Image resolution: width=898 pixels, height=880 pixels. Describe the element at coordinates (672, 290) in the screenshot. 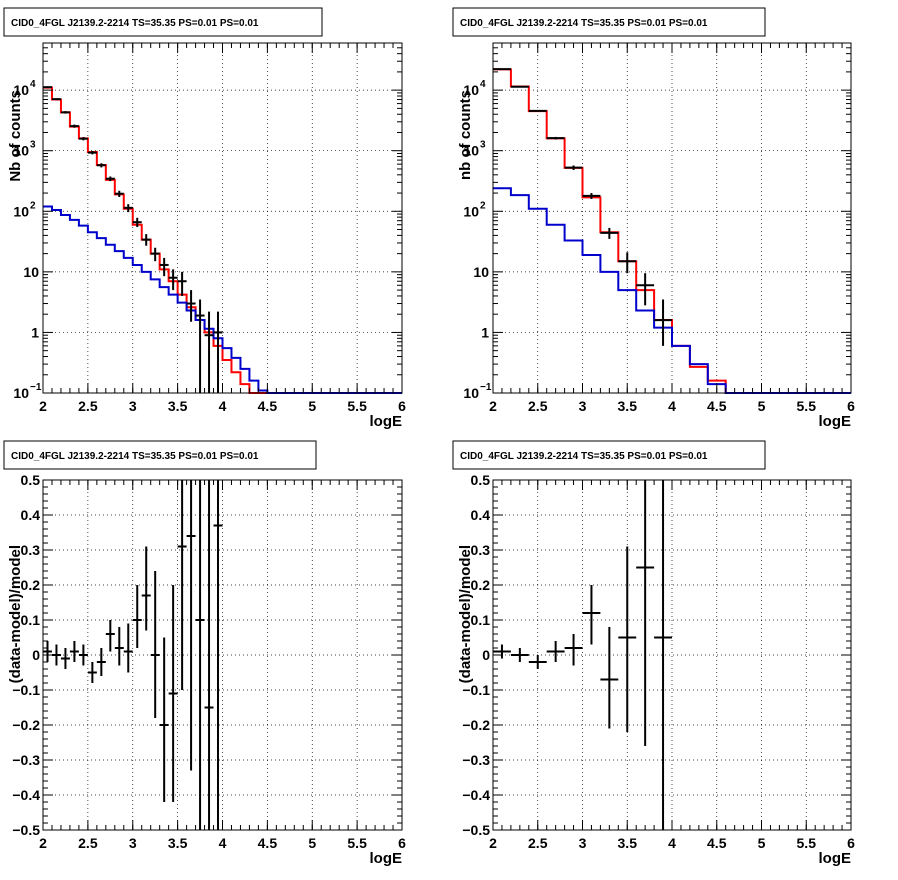

I see `series-step-line` at that location.